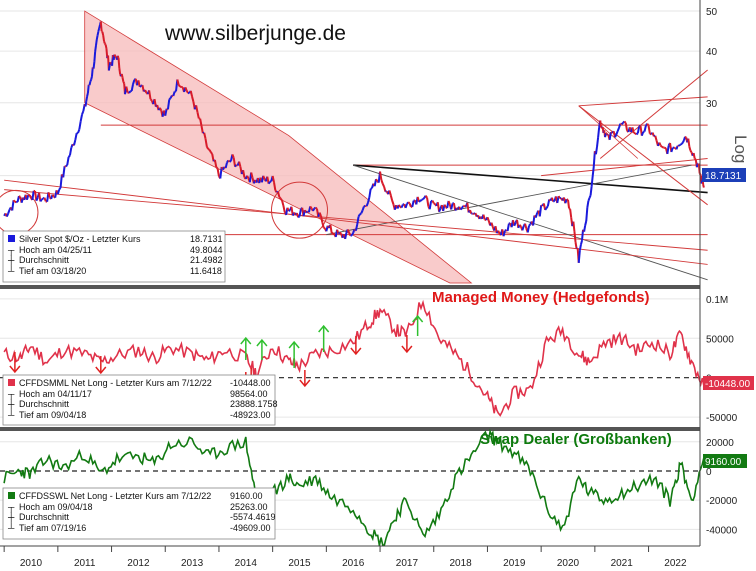 This screenshot has width=756, height=571. I want to click on x-axis-tick-label: 2016, so click(353, 563).